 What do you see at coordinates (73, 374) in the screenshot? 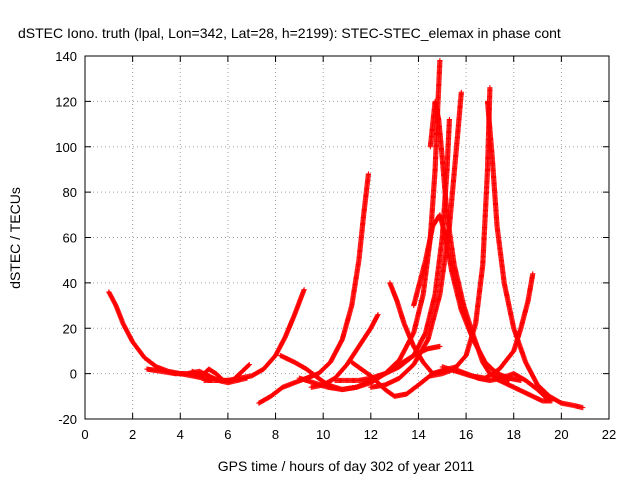
I see `y-tick-label: 0` at bounding box center [73, 374].